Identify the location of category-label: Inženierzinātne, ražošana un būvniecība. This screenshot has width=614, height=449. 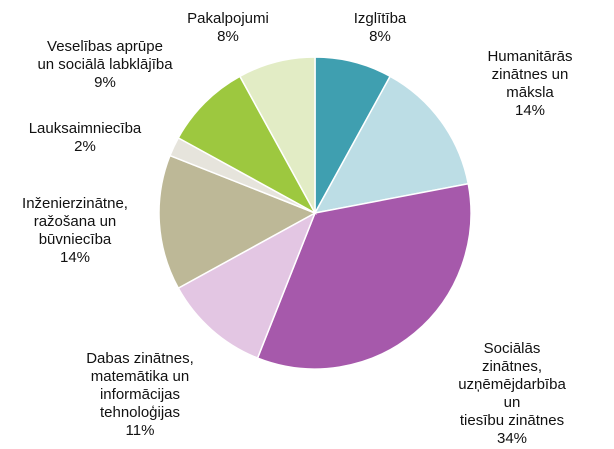
(75, 221).